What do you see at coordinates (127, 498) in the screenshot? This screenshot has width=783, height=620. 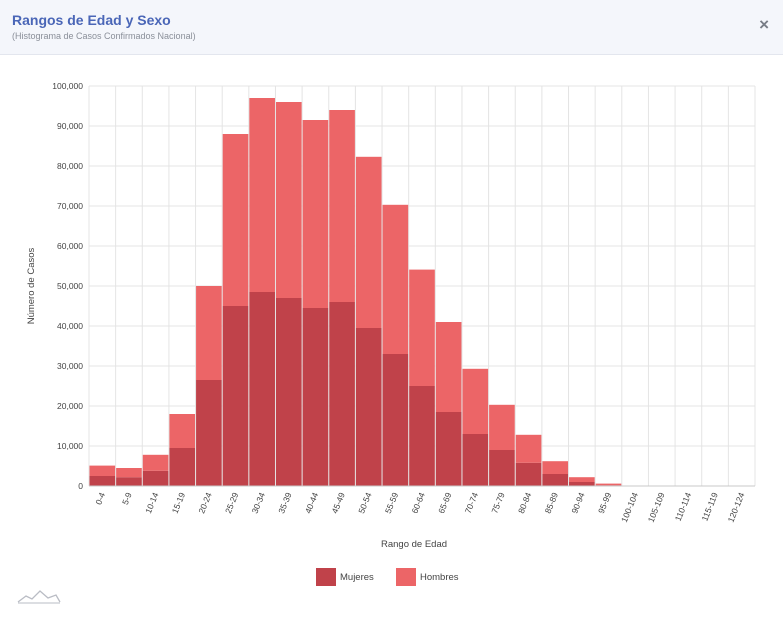 I see `x-tick-label: 5-9` at bounding box center [127, 498].